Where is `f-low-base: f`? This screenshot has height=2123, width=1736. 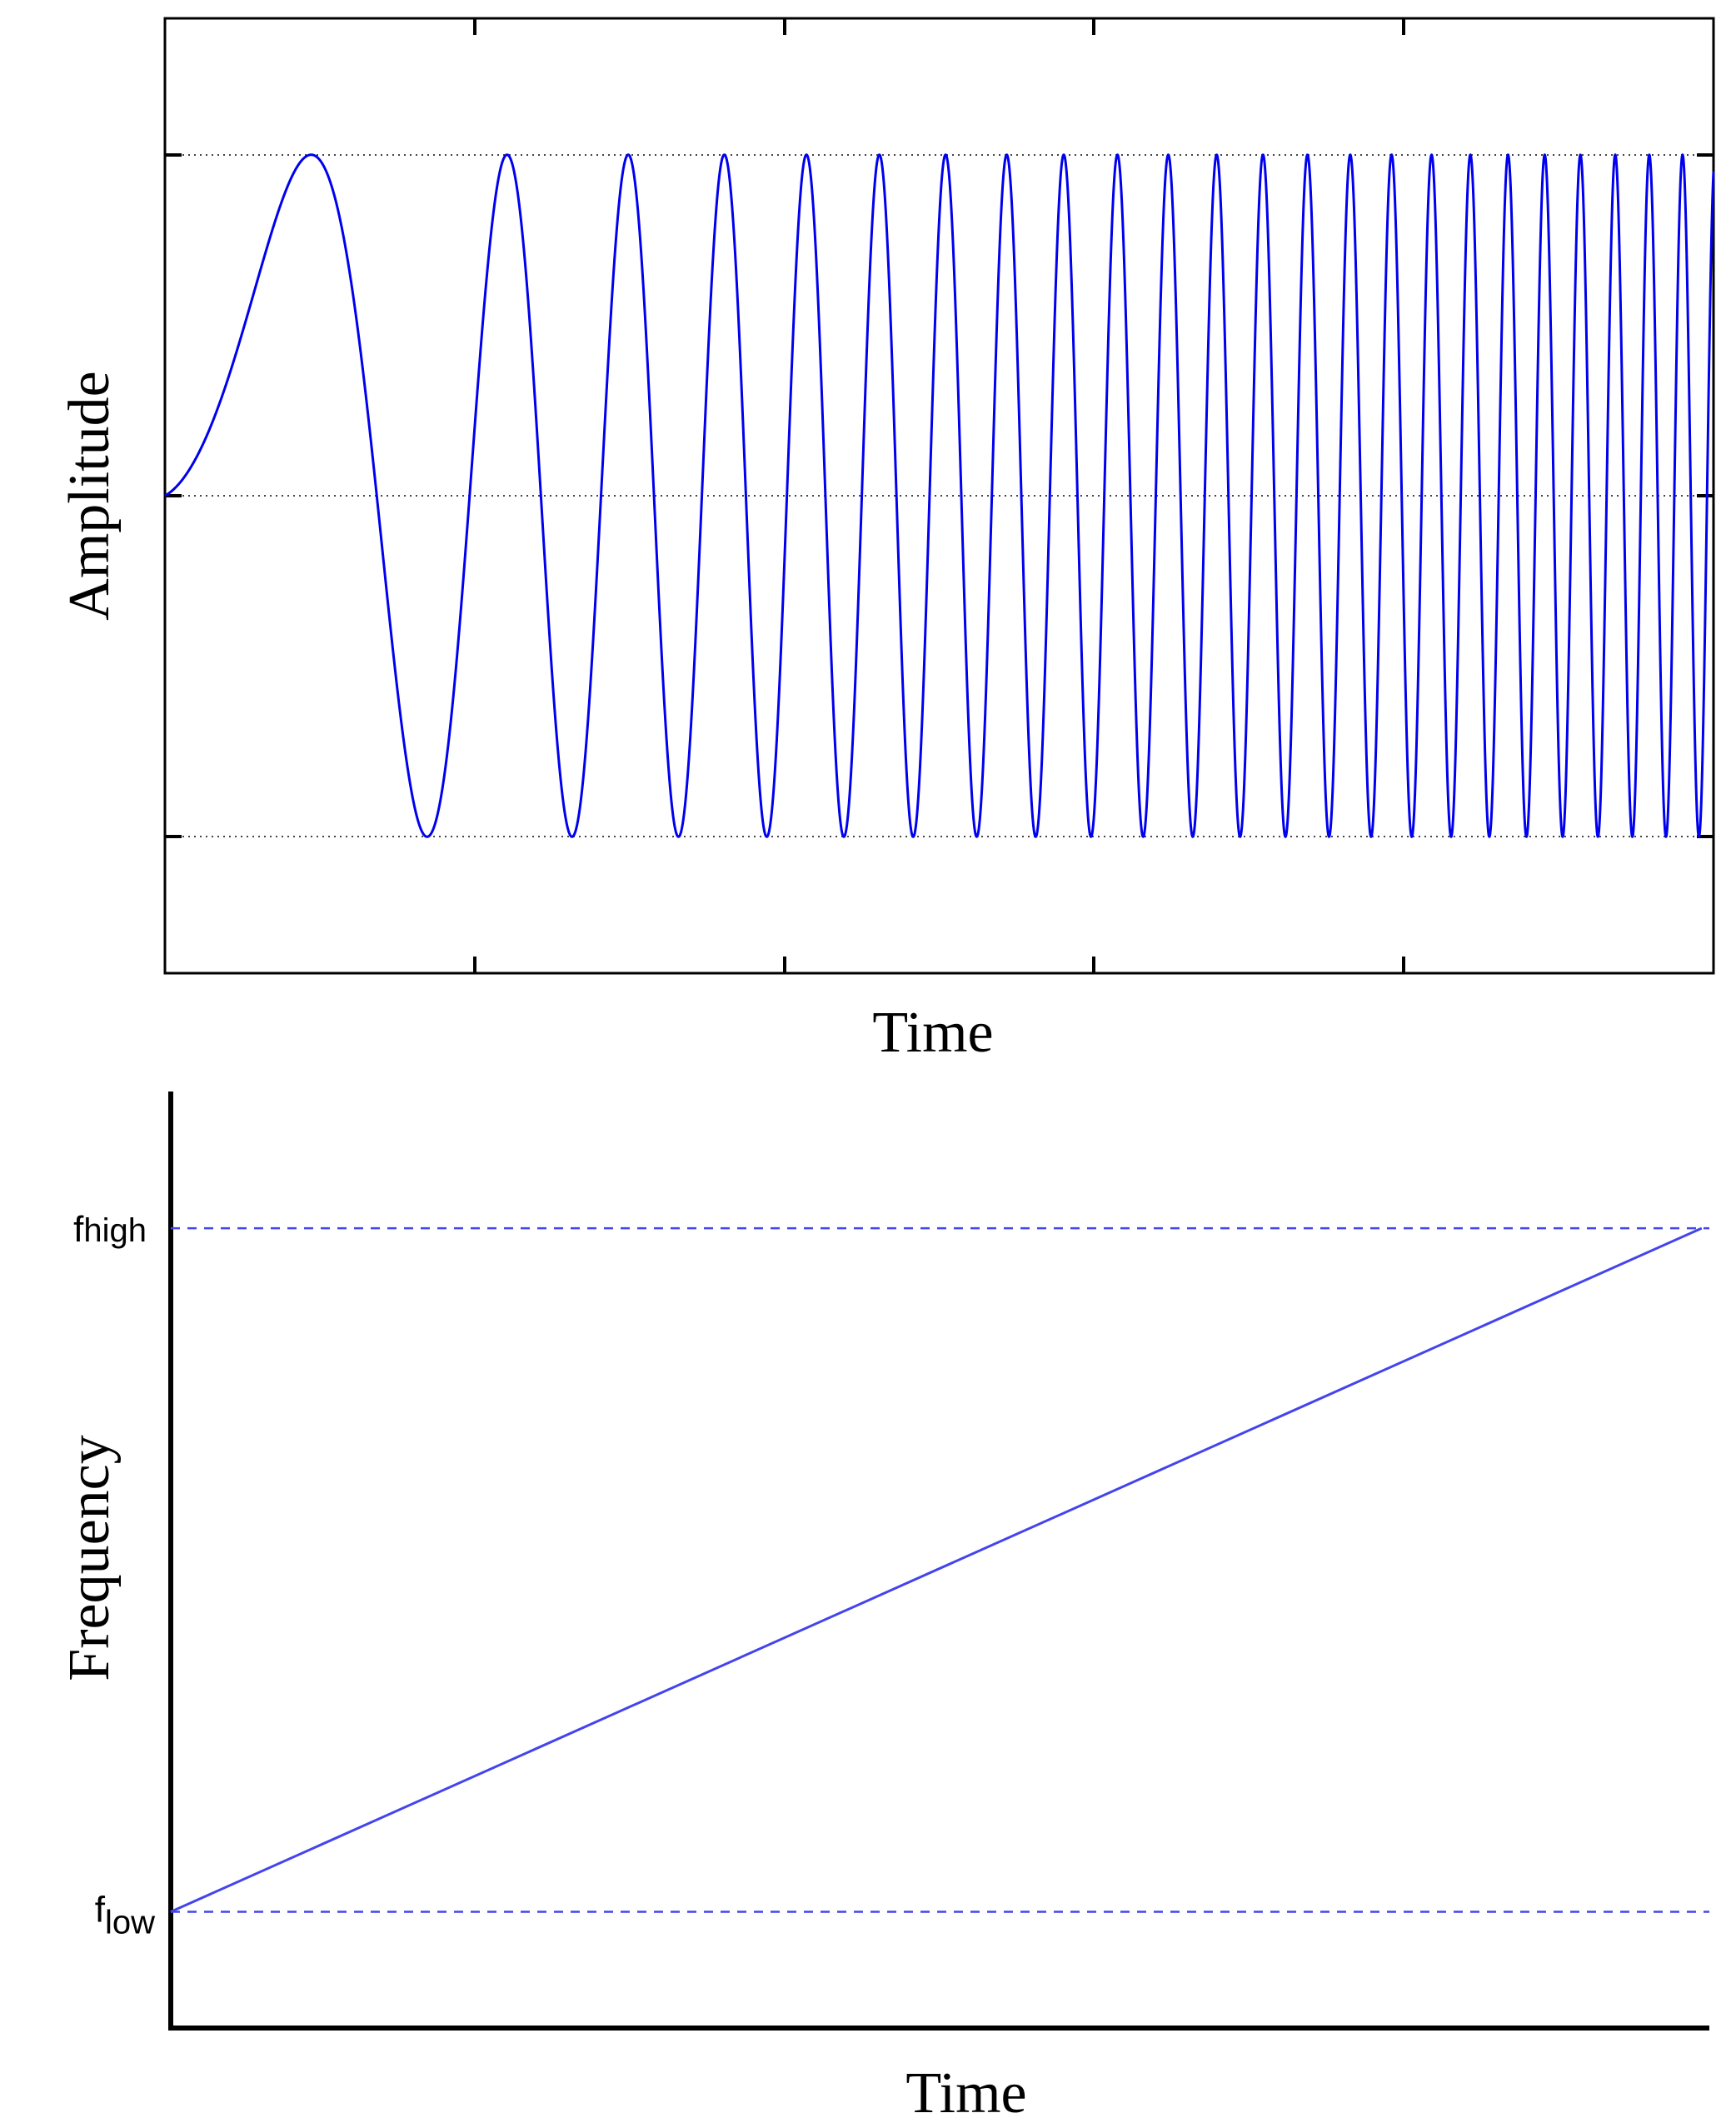
f-low-base: f is located at coordinates (100, 1910).